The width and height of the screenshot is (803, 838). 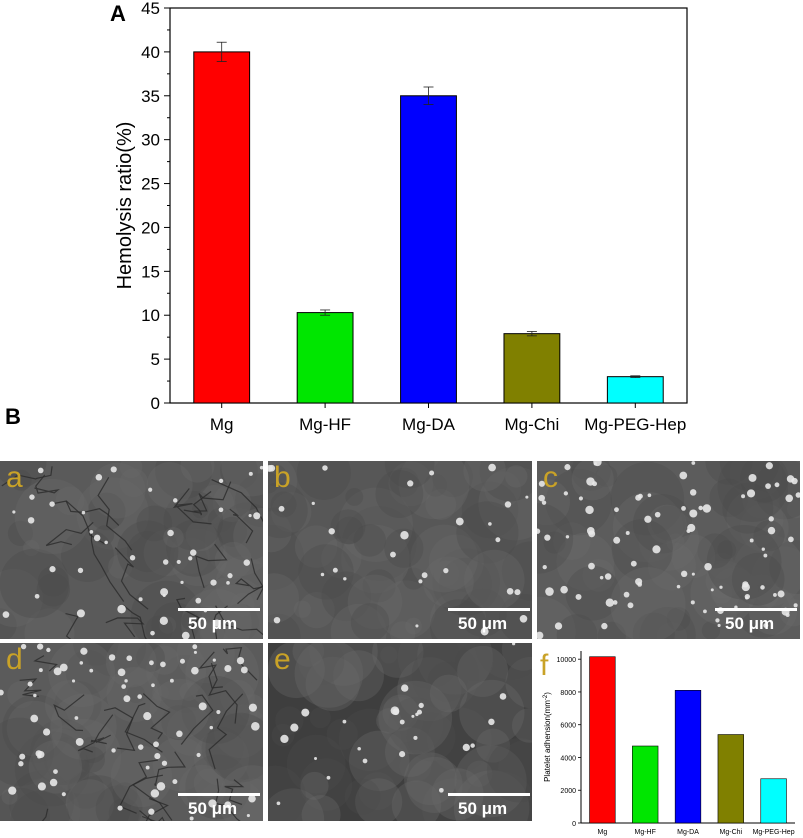 What do you see at coordinates (155, 359) in the screenshot?
I see `y-tick-label: 5` at bounding box center [155, 359].